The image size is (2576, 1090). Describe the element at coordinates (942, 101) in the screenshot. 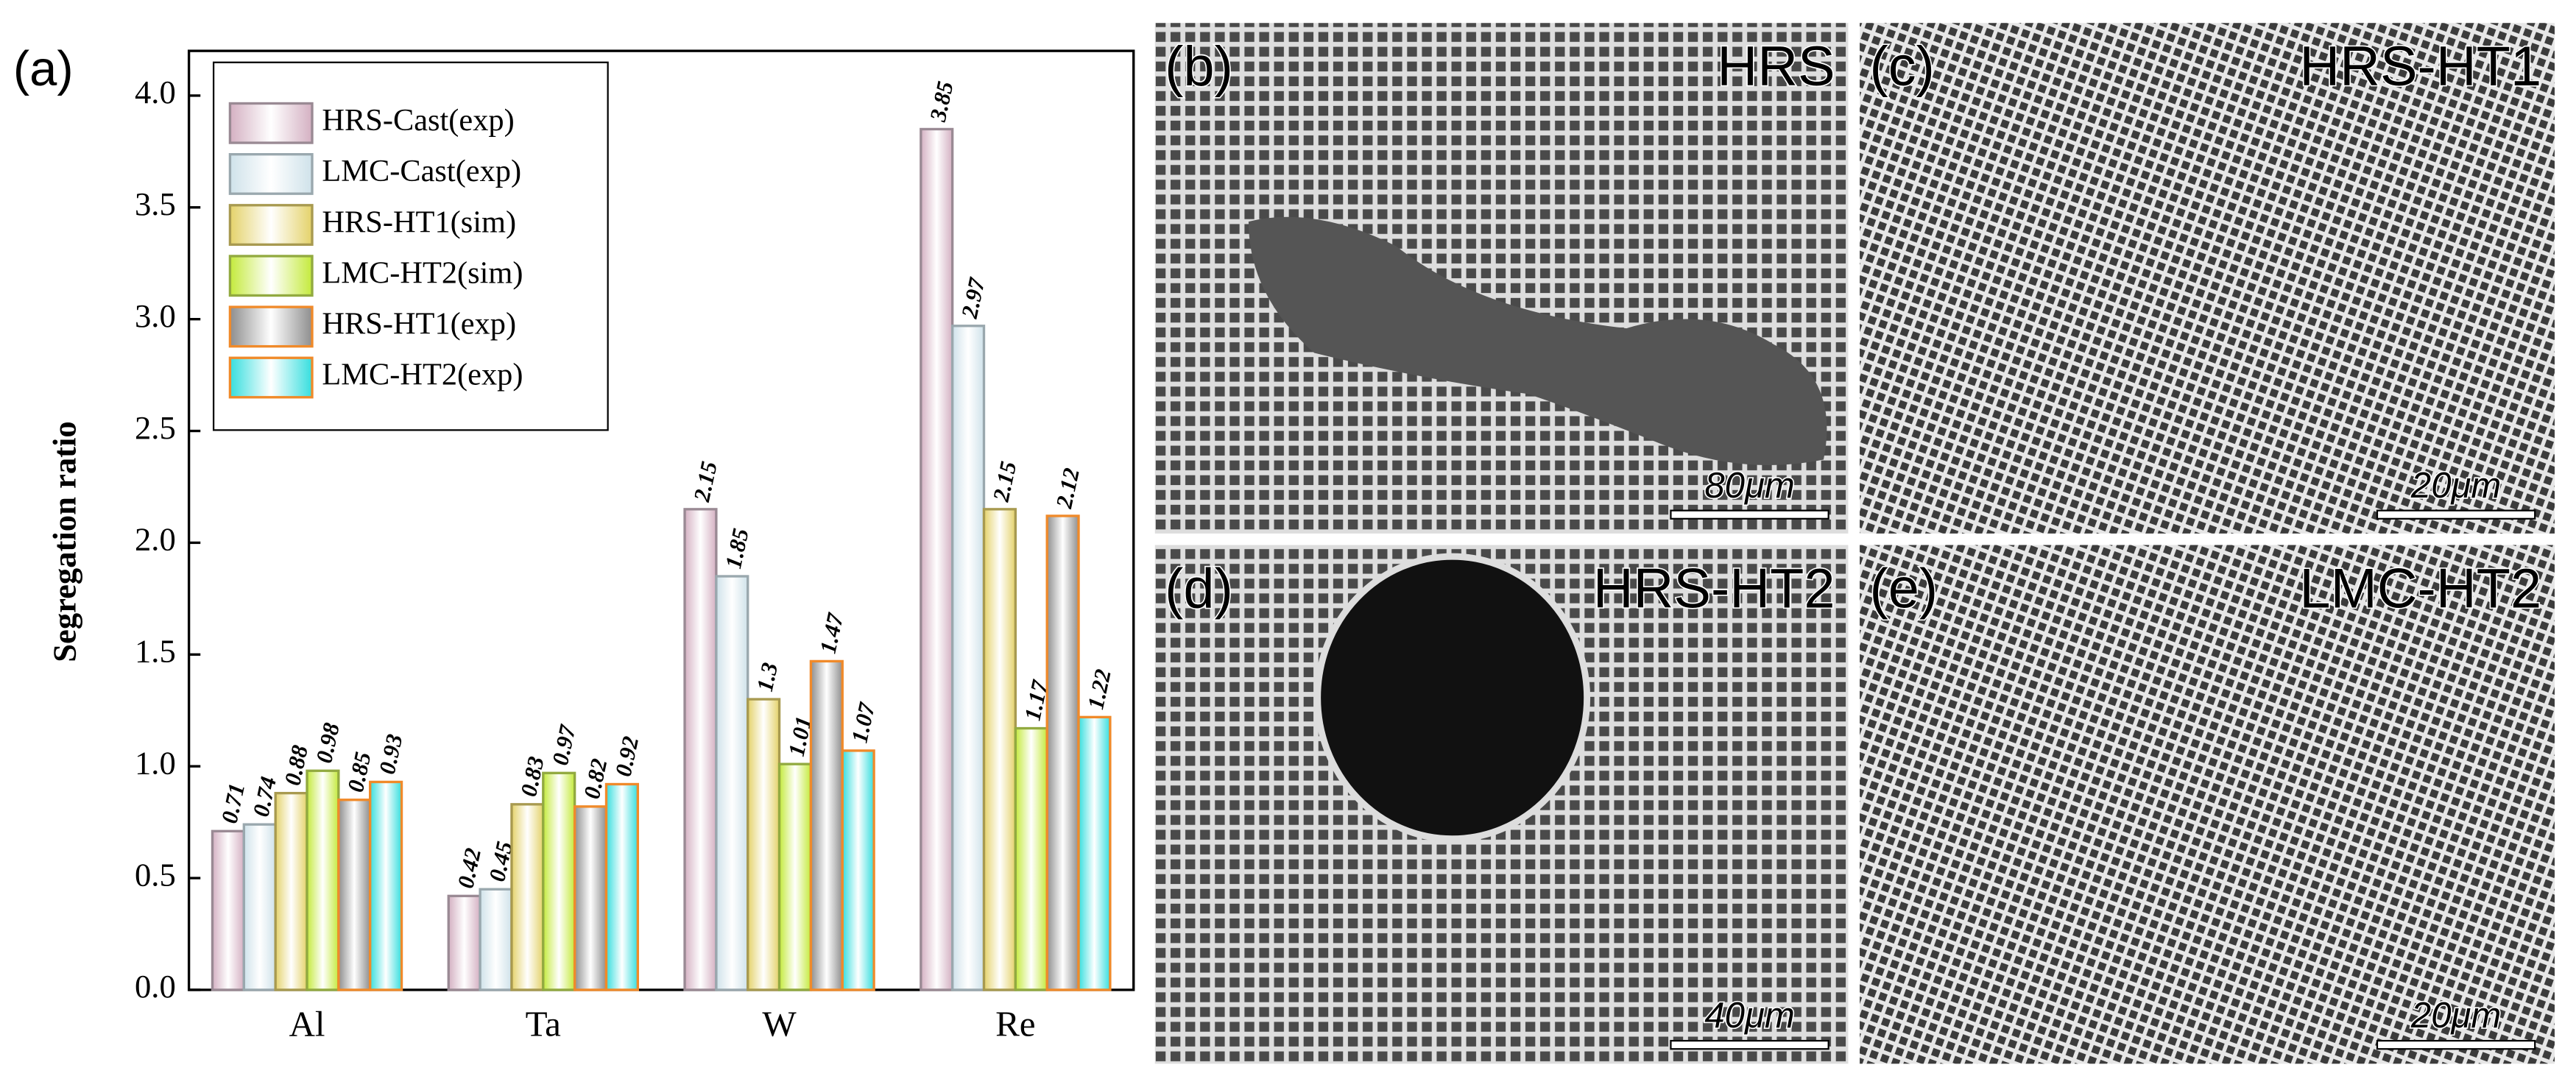

I see `data-label: 3.85` at that location.